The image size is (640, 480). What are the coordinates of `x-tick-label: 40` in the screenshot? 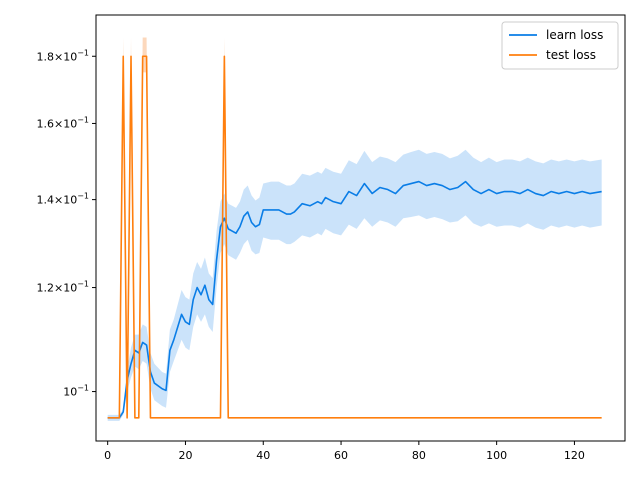 It's located at (263, 455).